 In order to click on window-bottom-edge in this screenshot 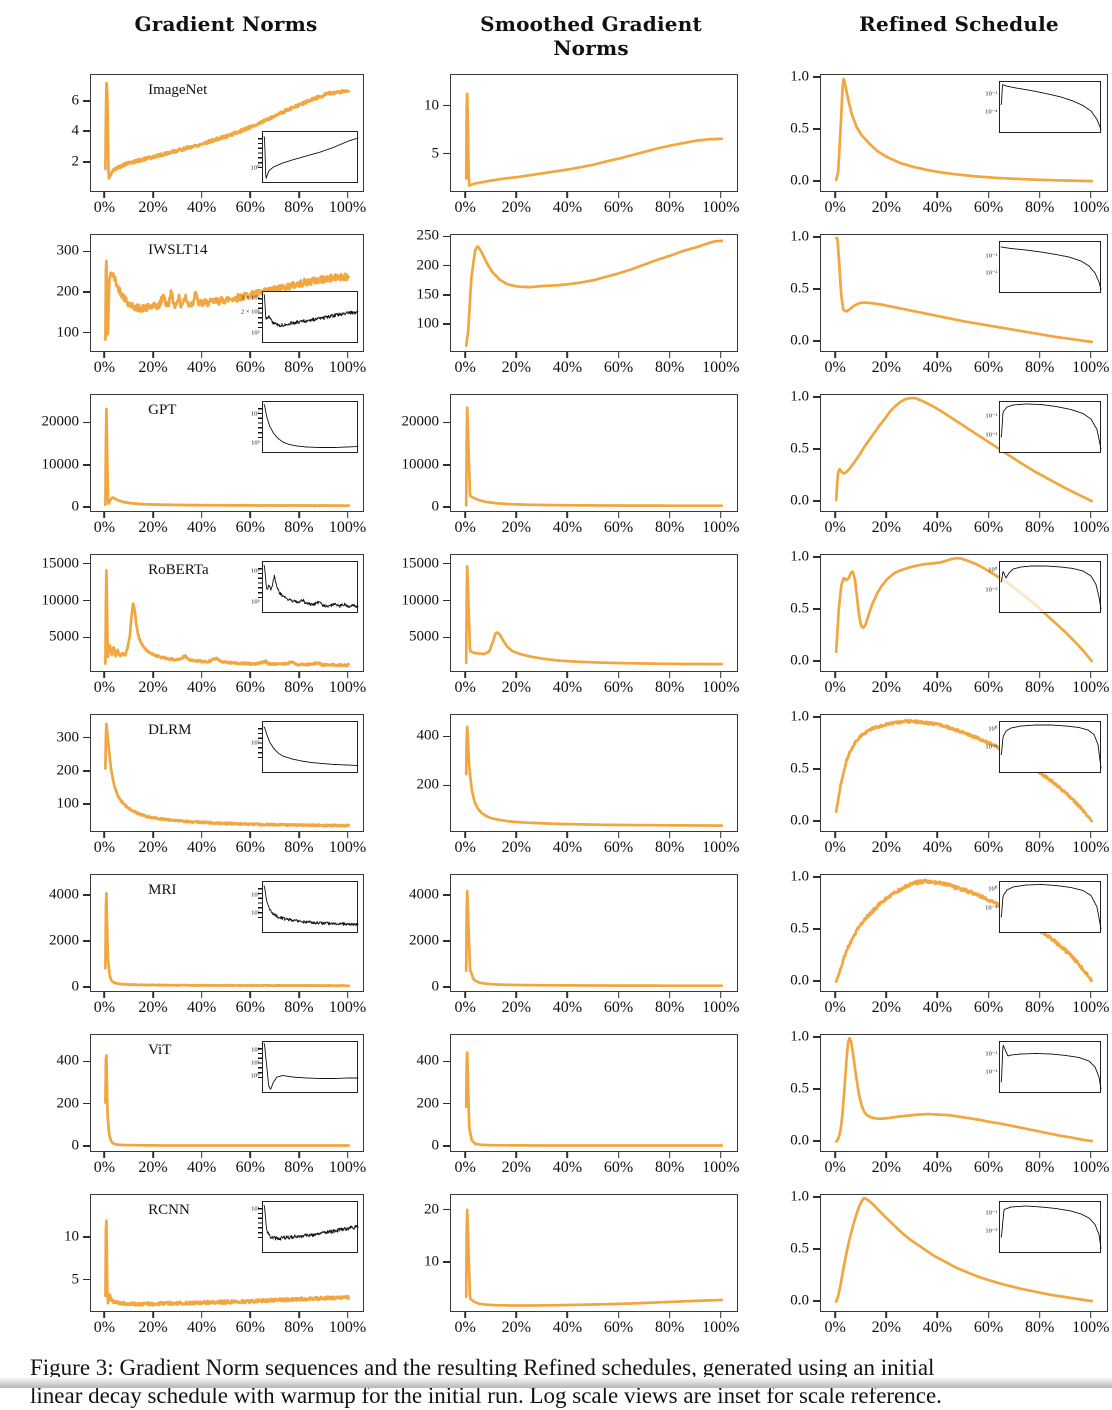, I will do `click(556, 1382)`.